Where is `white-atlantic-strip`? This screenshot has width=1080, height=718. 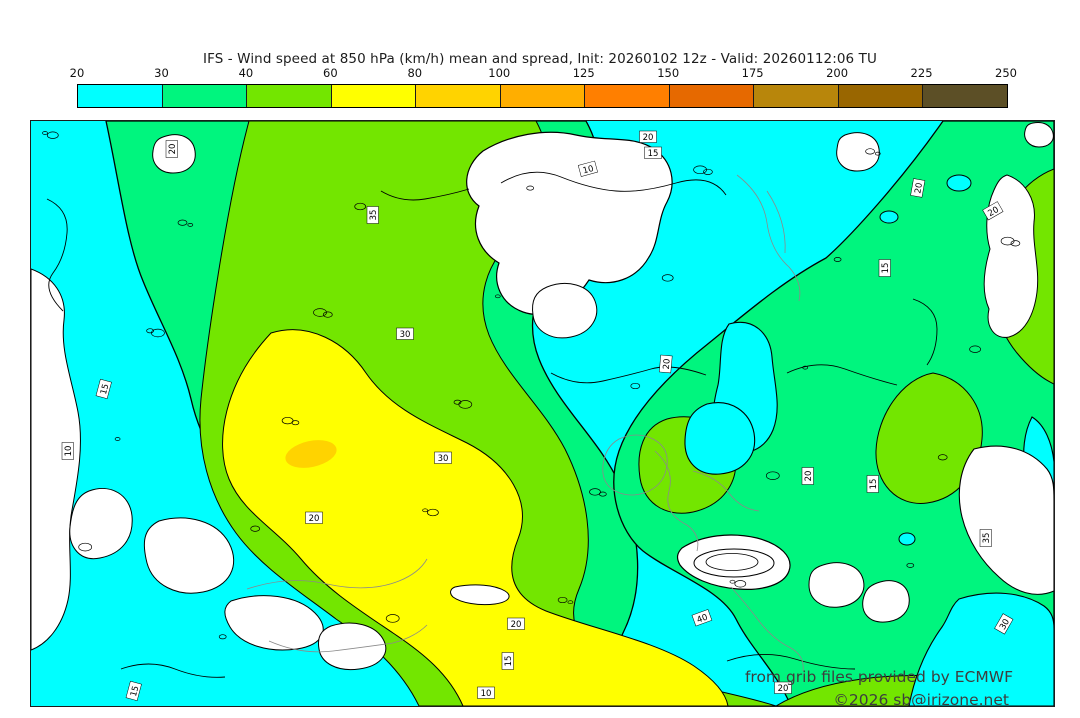
white-atlantic-strip is located at coordinates (56, 459).